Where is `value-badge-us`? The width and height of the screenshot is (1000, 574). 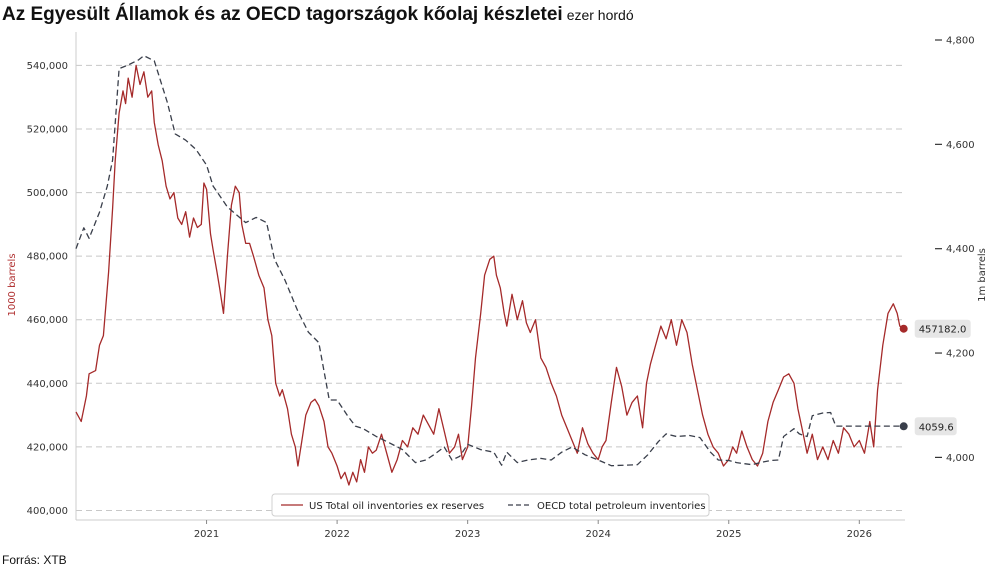
value-badge-us is located at coordinates (942, 328).